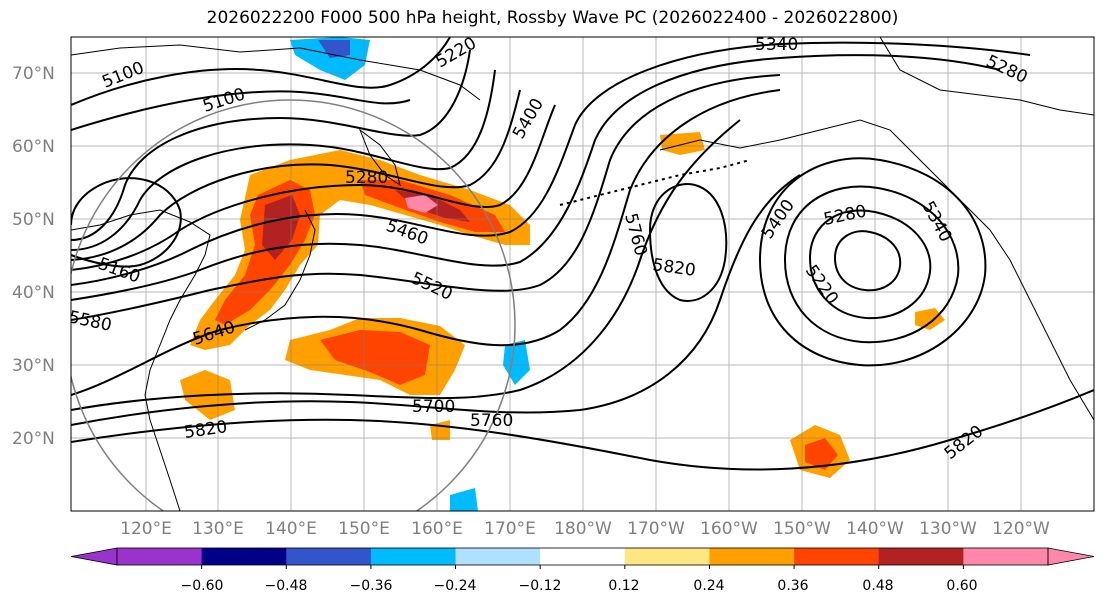 Image resolution: width=1105 pixels, height=604 pixels. I want to click on colorbar-tick-label: −0.24, so click(455, 586).